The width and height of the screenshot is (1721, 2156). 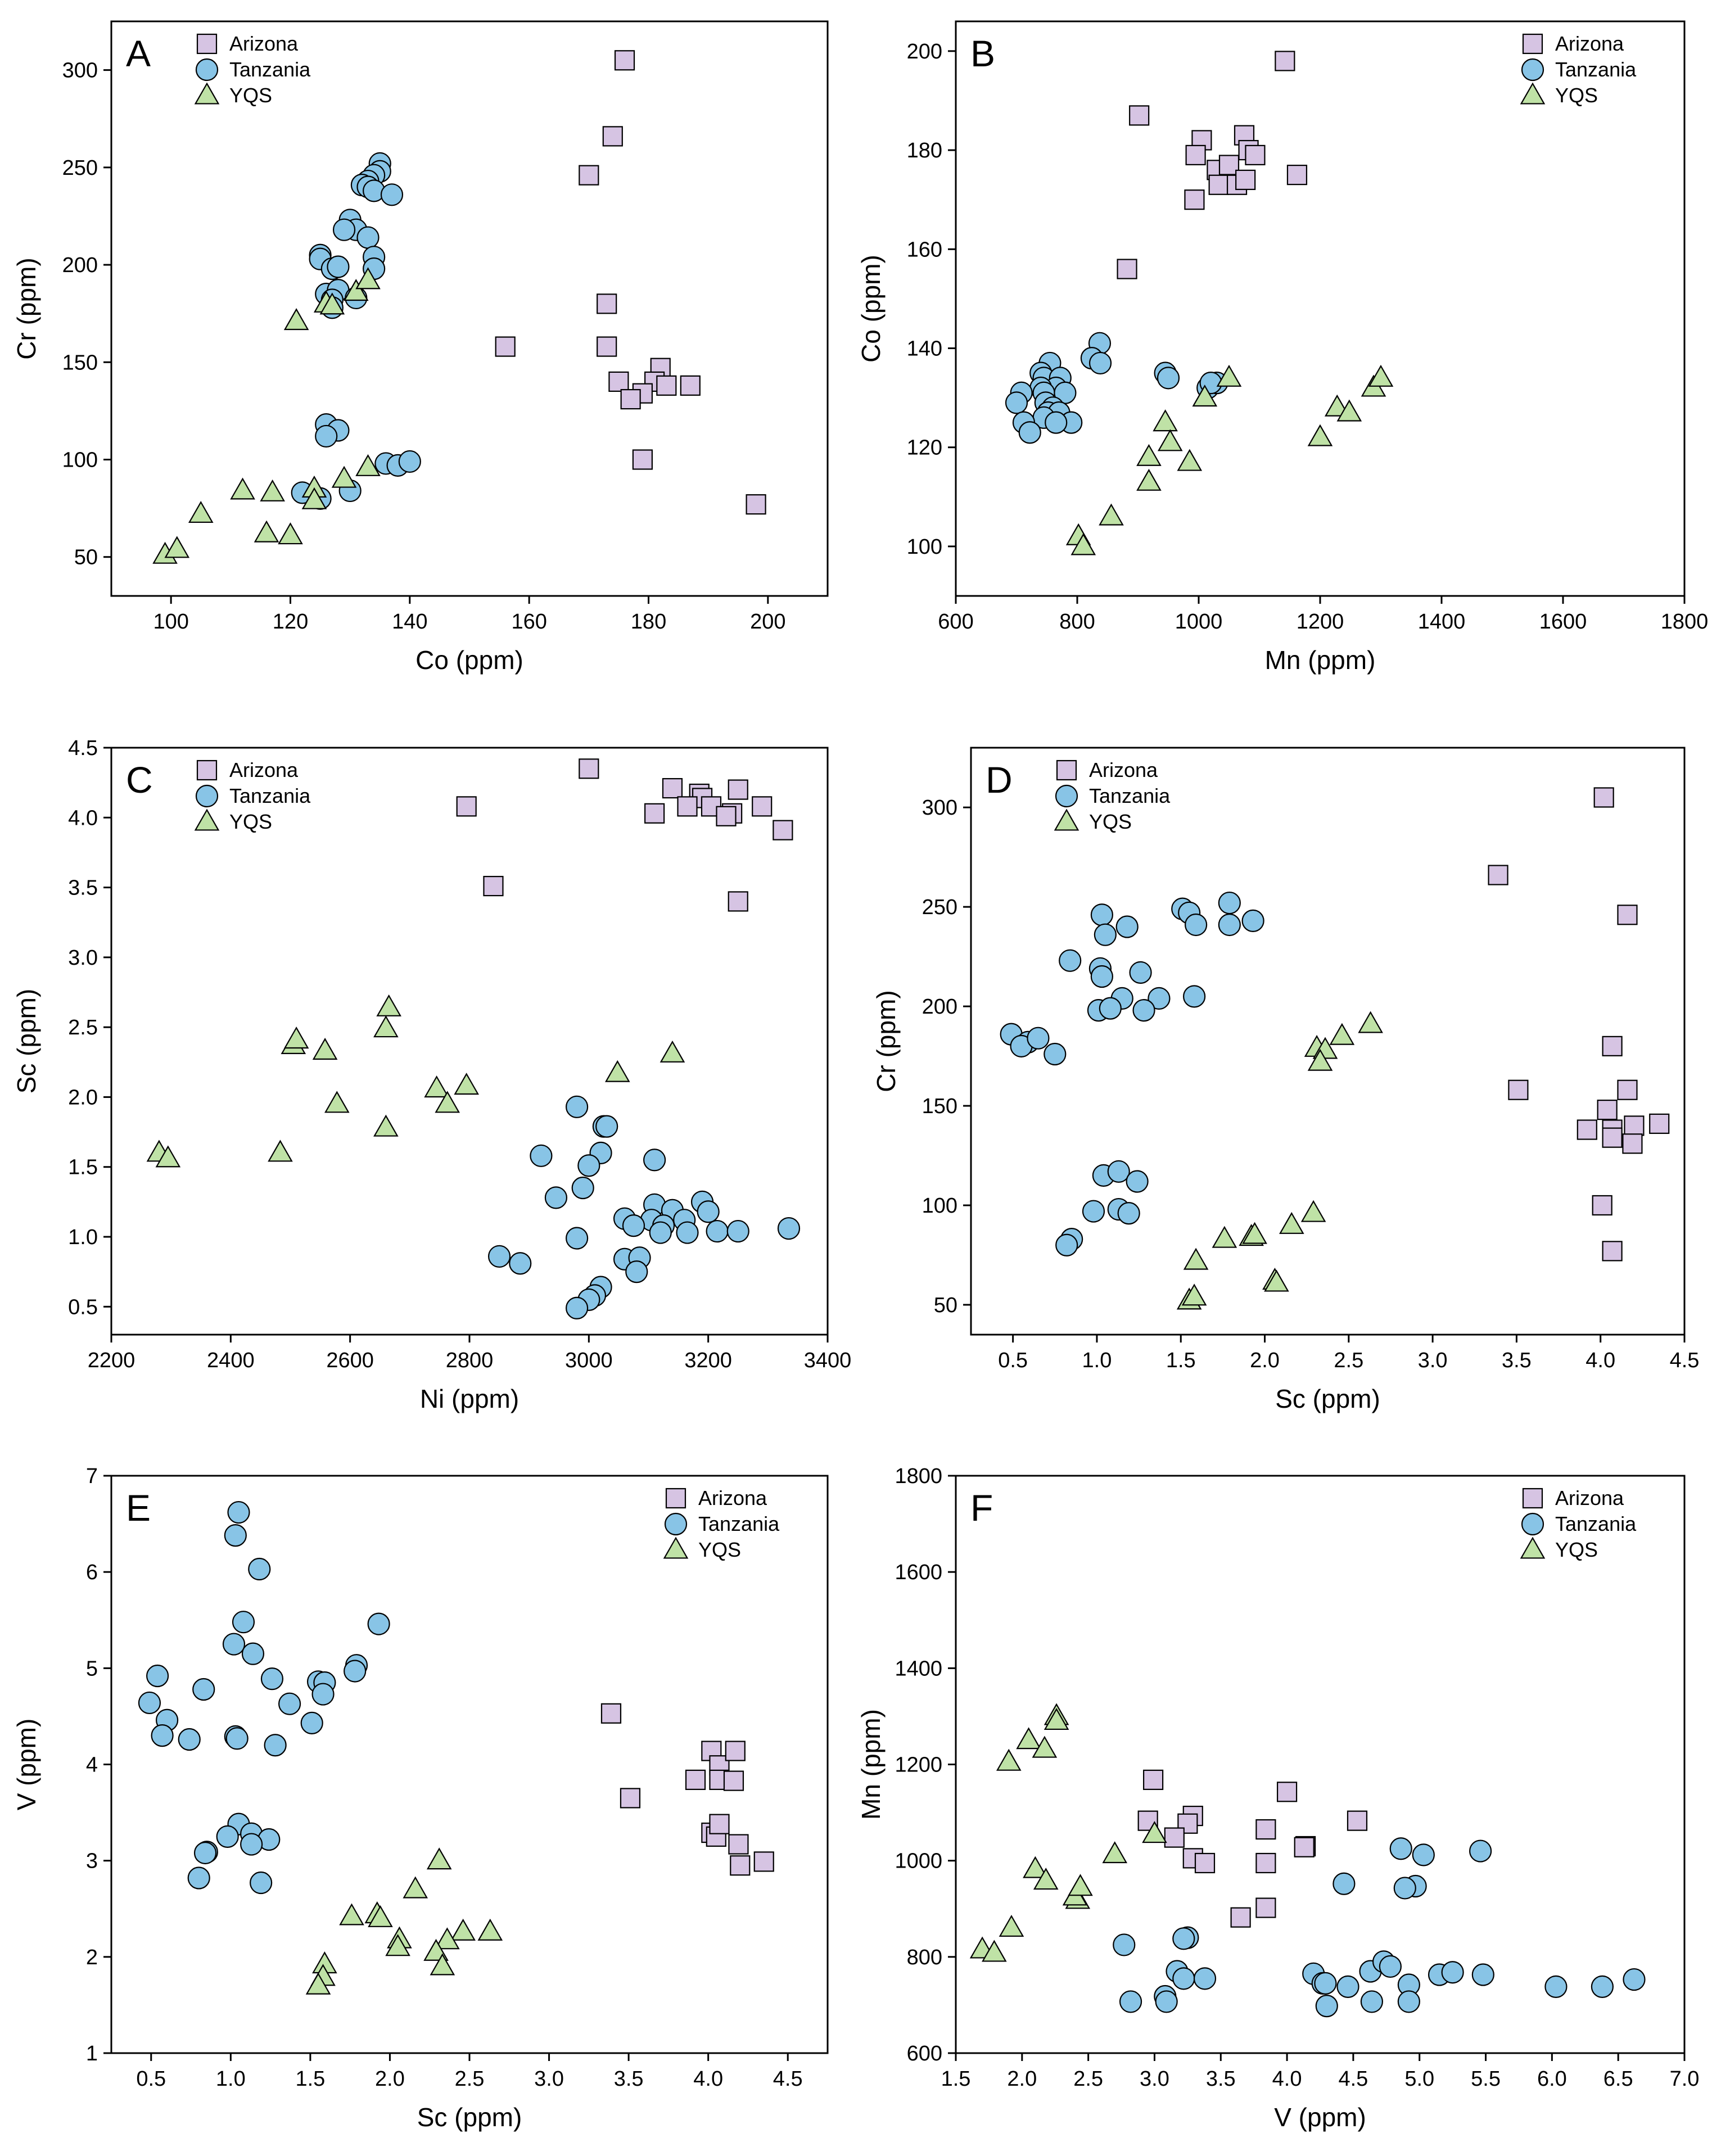 I want to click on y-tick-label: 7, so click(x=92, y=1477).